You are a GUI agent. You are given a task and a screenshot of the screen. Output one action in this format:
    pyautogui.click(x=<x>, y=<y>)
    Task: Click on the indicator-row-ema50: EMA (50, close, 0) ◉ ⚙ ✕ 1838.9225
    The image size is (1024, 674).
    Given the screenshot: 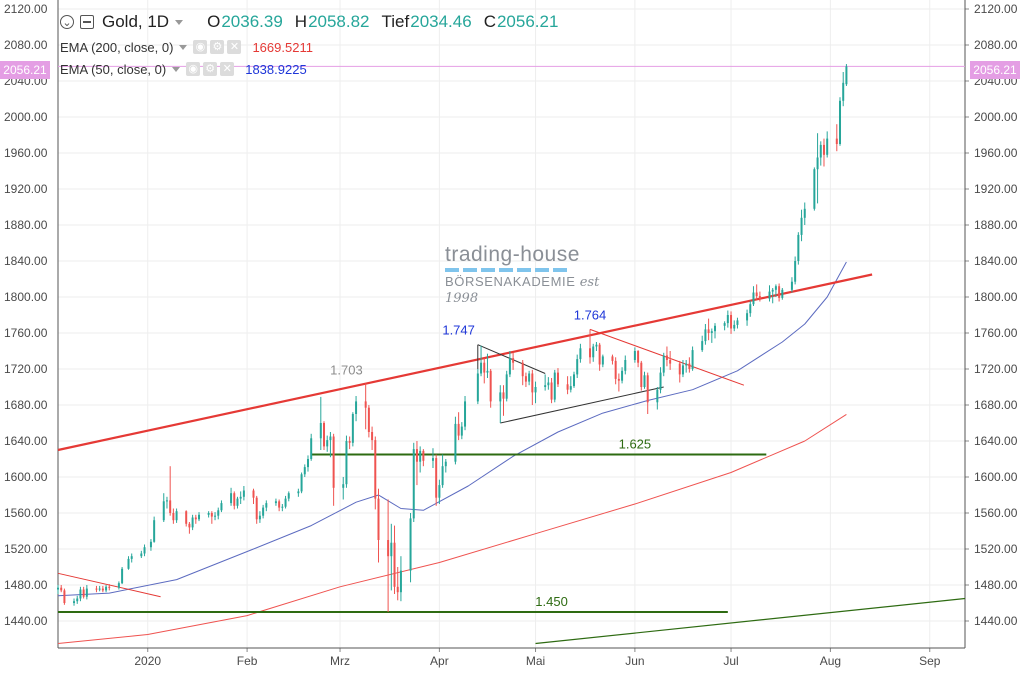 What is the action you would take?
    pyautogui.click(x=309, y=69)
    